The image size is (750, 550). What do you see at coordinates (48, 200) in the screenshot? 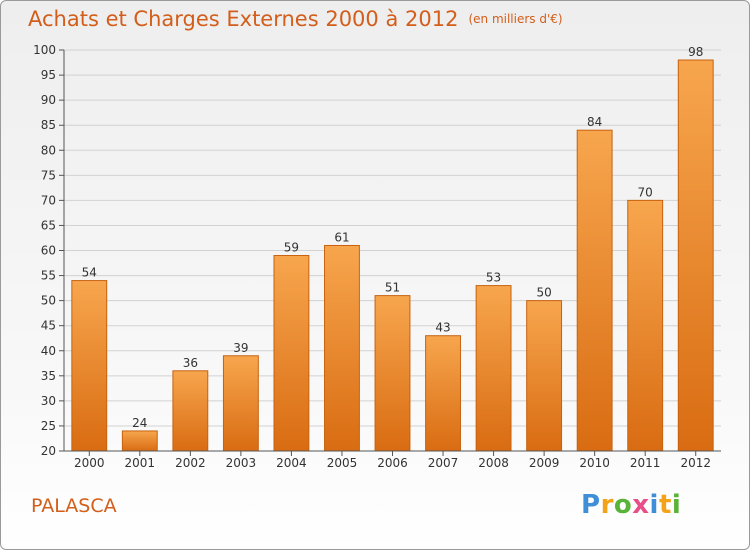
I see `y-tick-label: 70` at bounding box center [48, 200].